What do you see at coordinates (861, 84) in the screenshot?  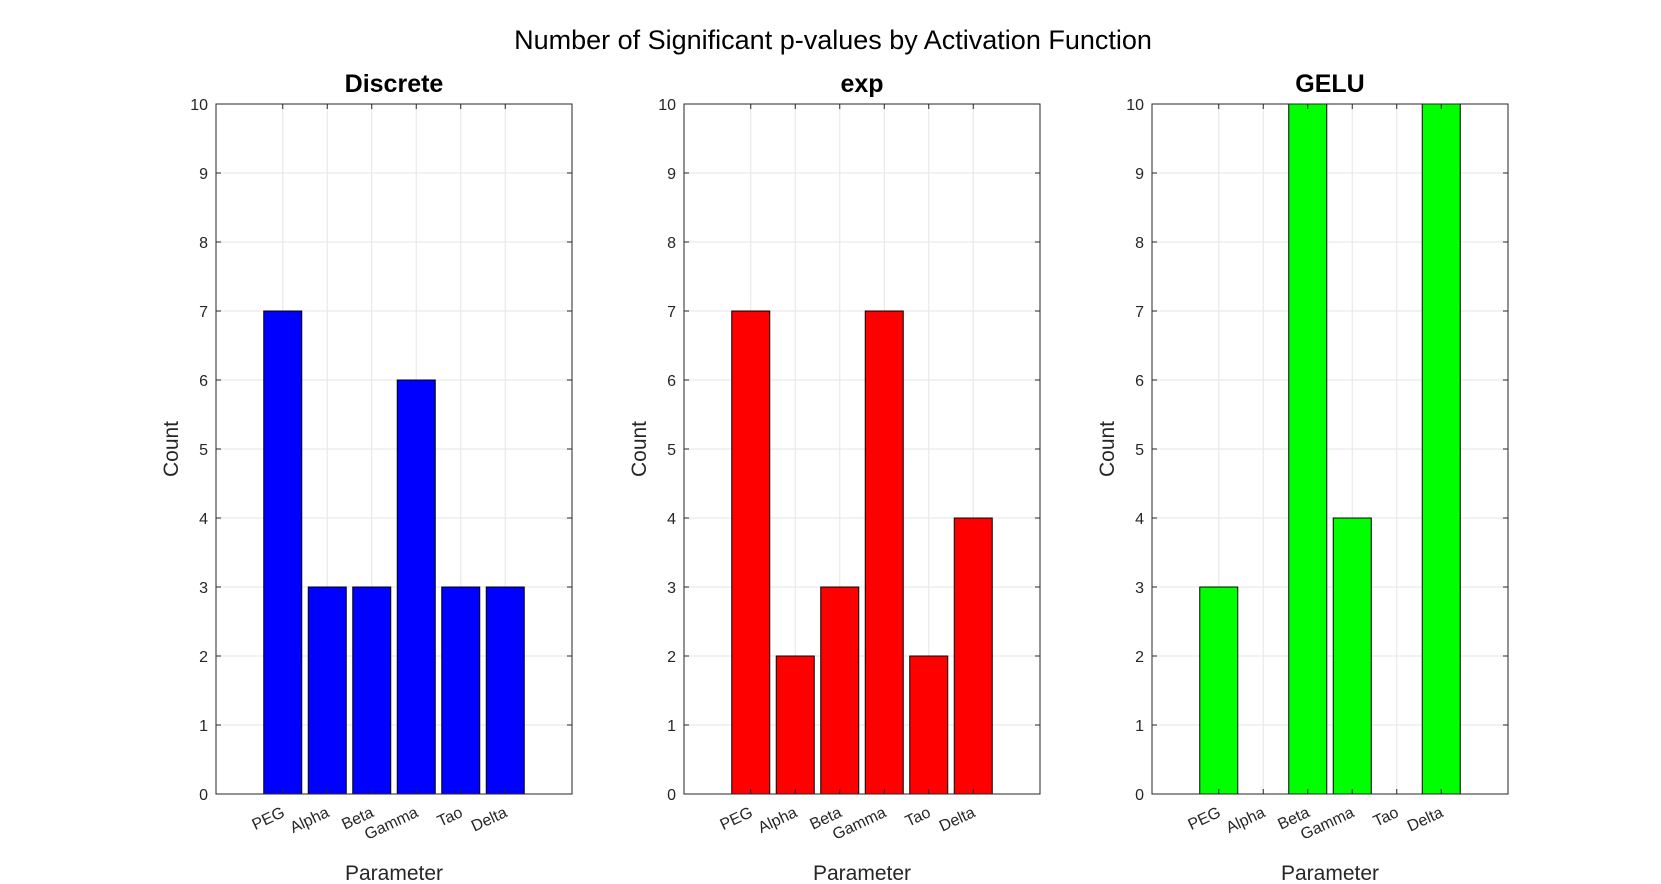 I see `subplot-title: exp` at bounding box center [861, 84].